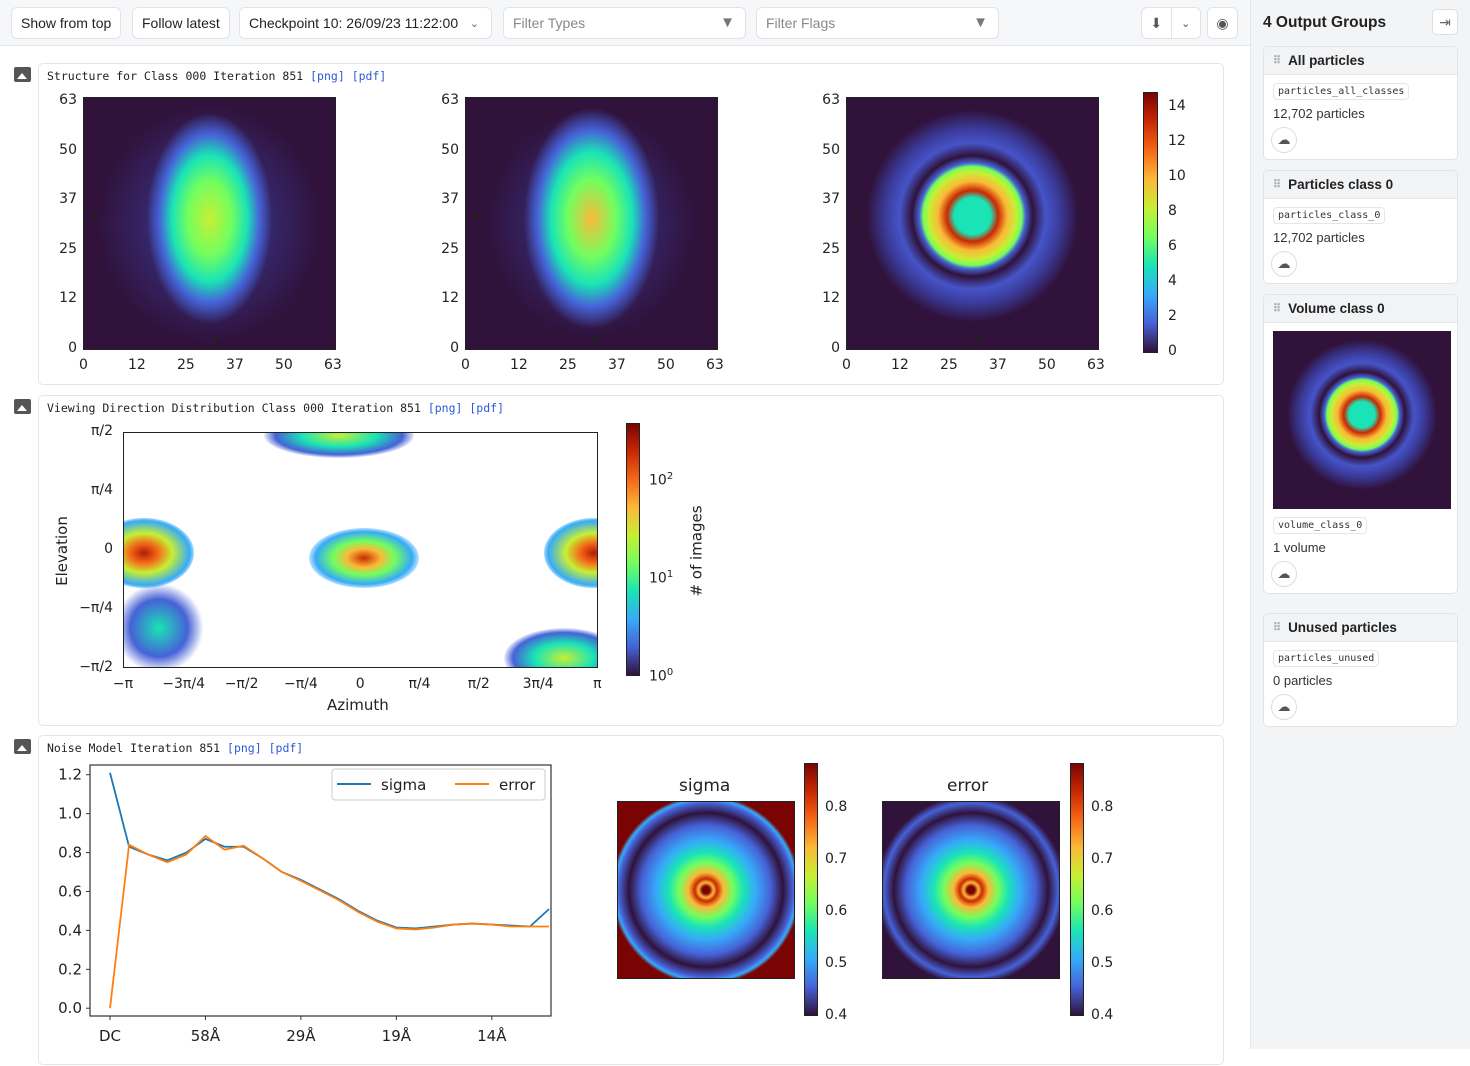 The height and width of the screenshot is (1066, 1470). What do you see at coordinates (181, 23) in the screenshot?
I see `follow-latest-button: Follow latest` at bounding box center [181, 23].